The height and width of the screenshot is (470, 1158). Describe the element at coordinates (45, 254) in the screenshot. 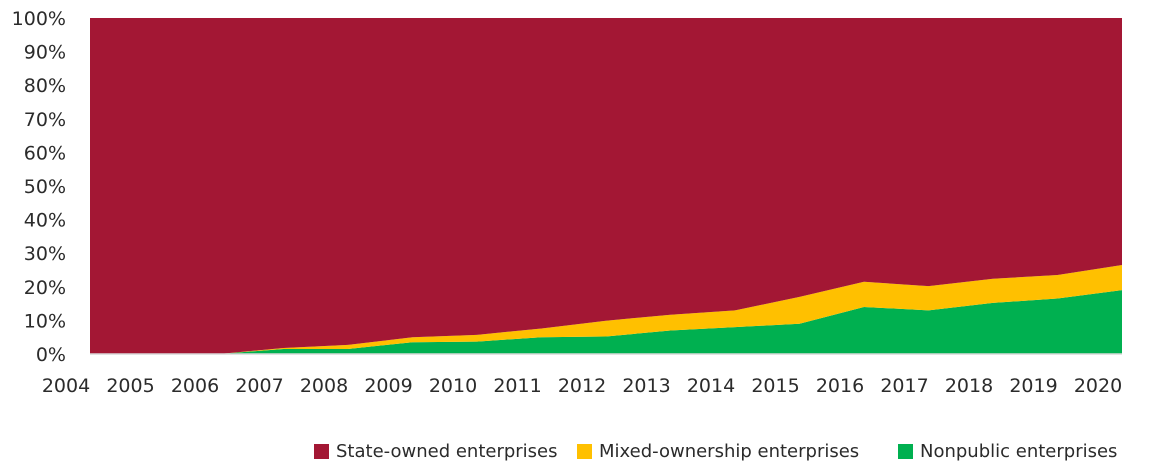

I see `y-tick-label: 30%` at that location.